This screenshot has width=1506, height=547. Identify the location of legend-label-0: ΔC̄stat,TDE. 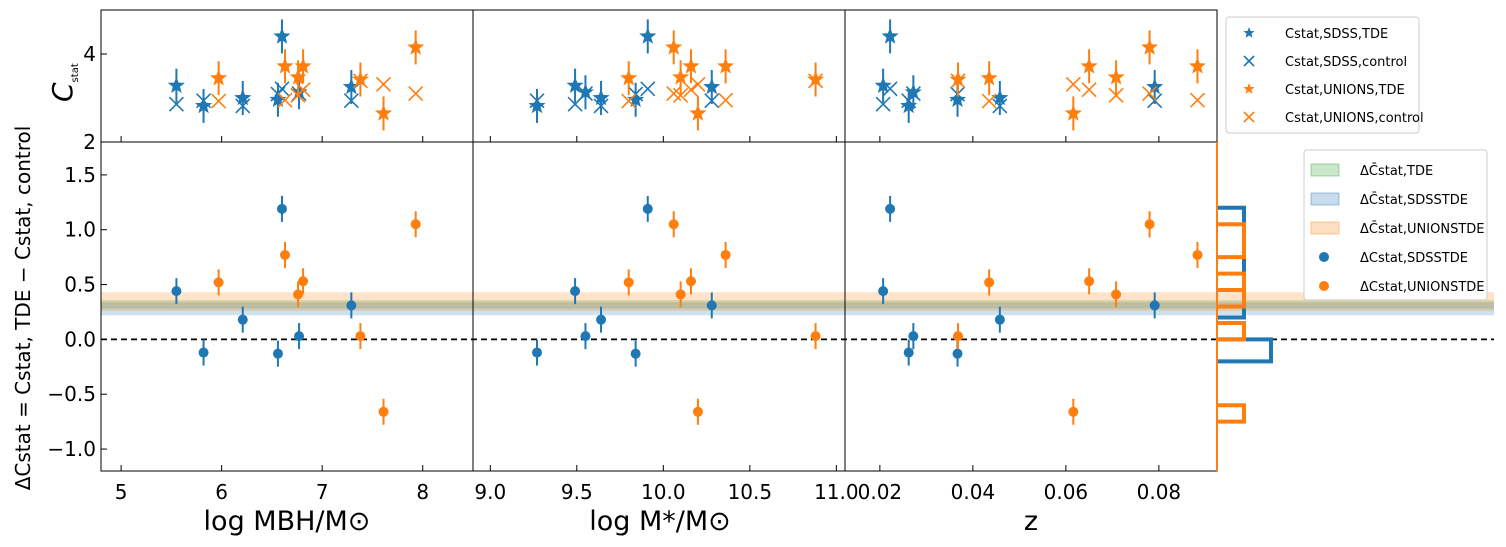
(1396, 171).